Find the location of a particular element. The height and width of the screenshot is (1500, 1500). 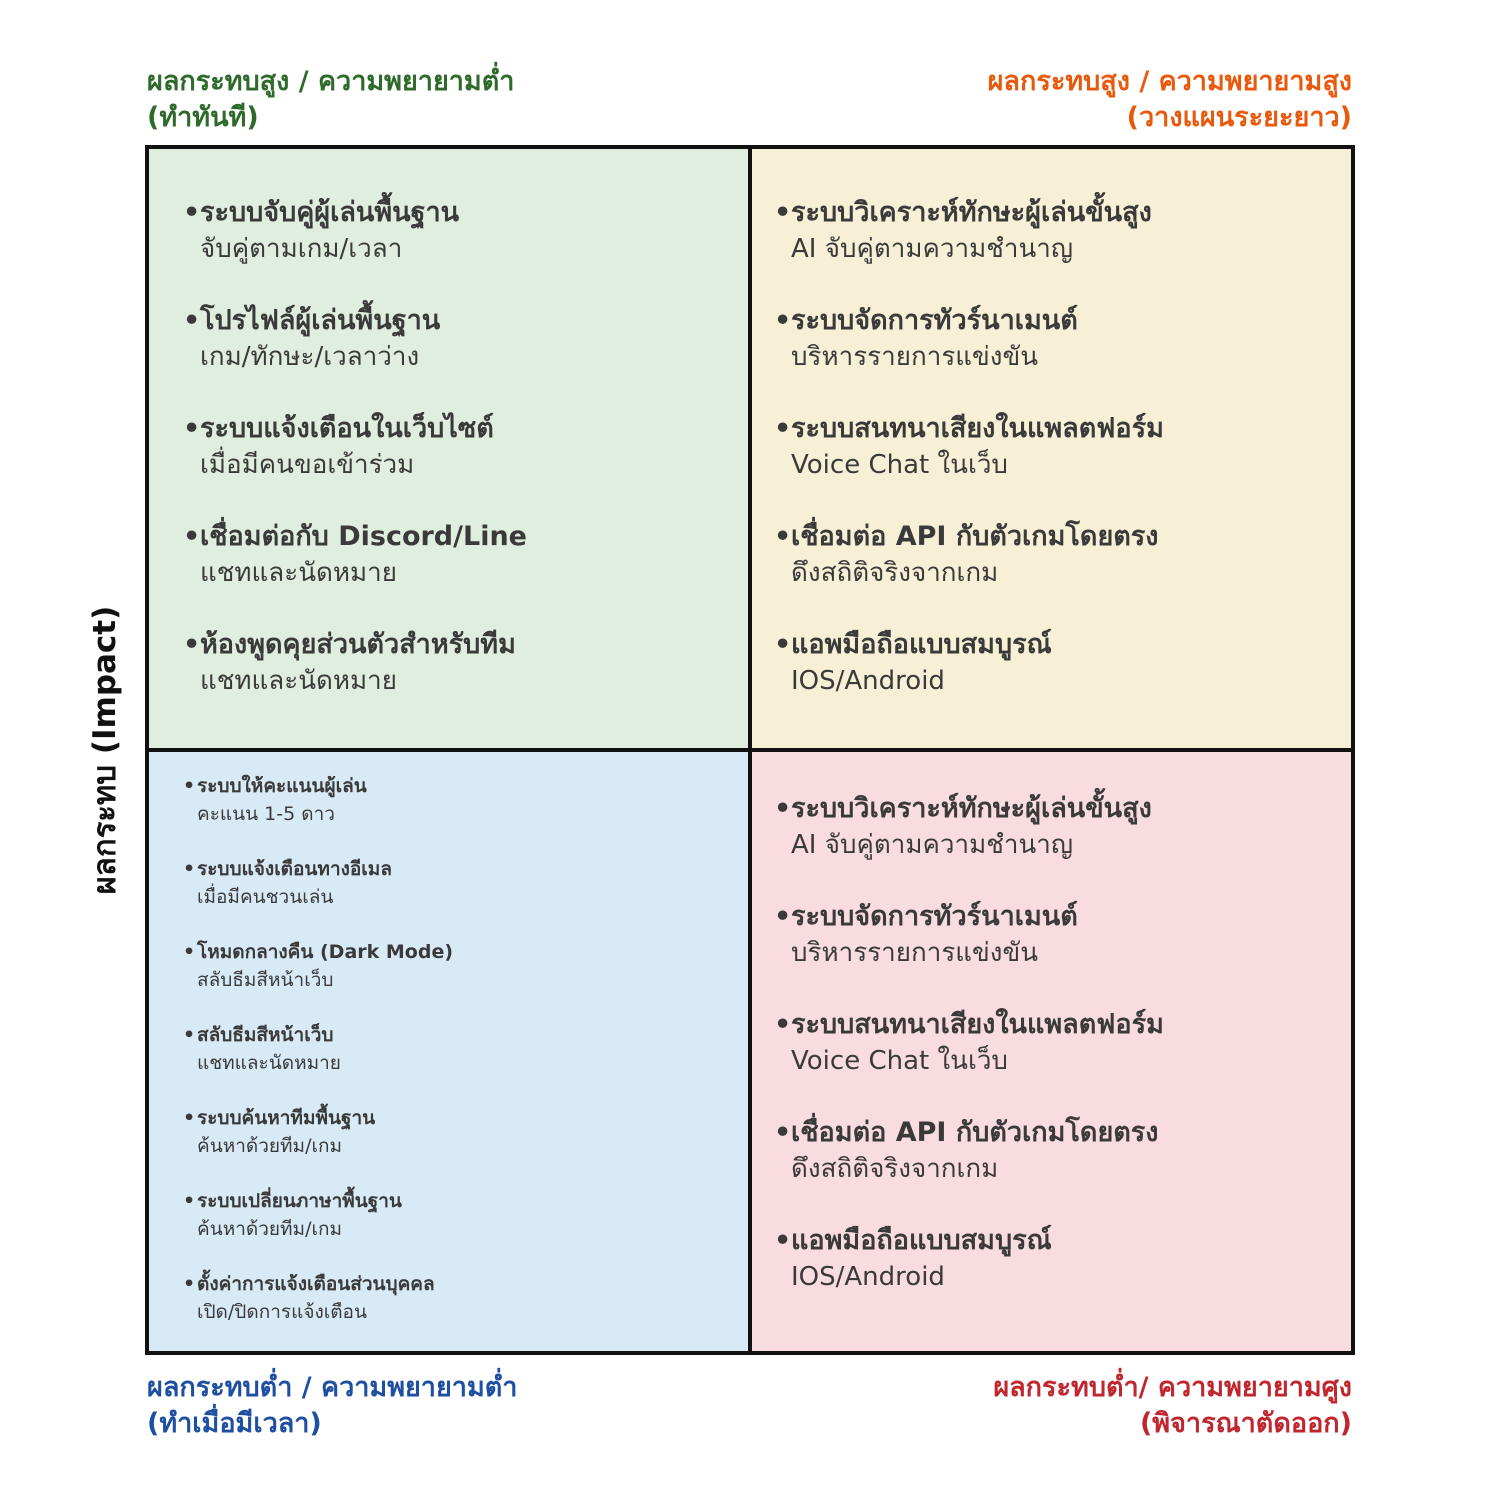

list-item: • ห้องพูดคุยส่วนตัวสำหรับทีมแชทและนัดหมาย is located at coordinates (355, 681).